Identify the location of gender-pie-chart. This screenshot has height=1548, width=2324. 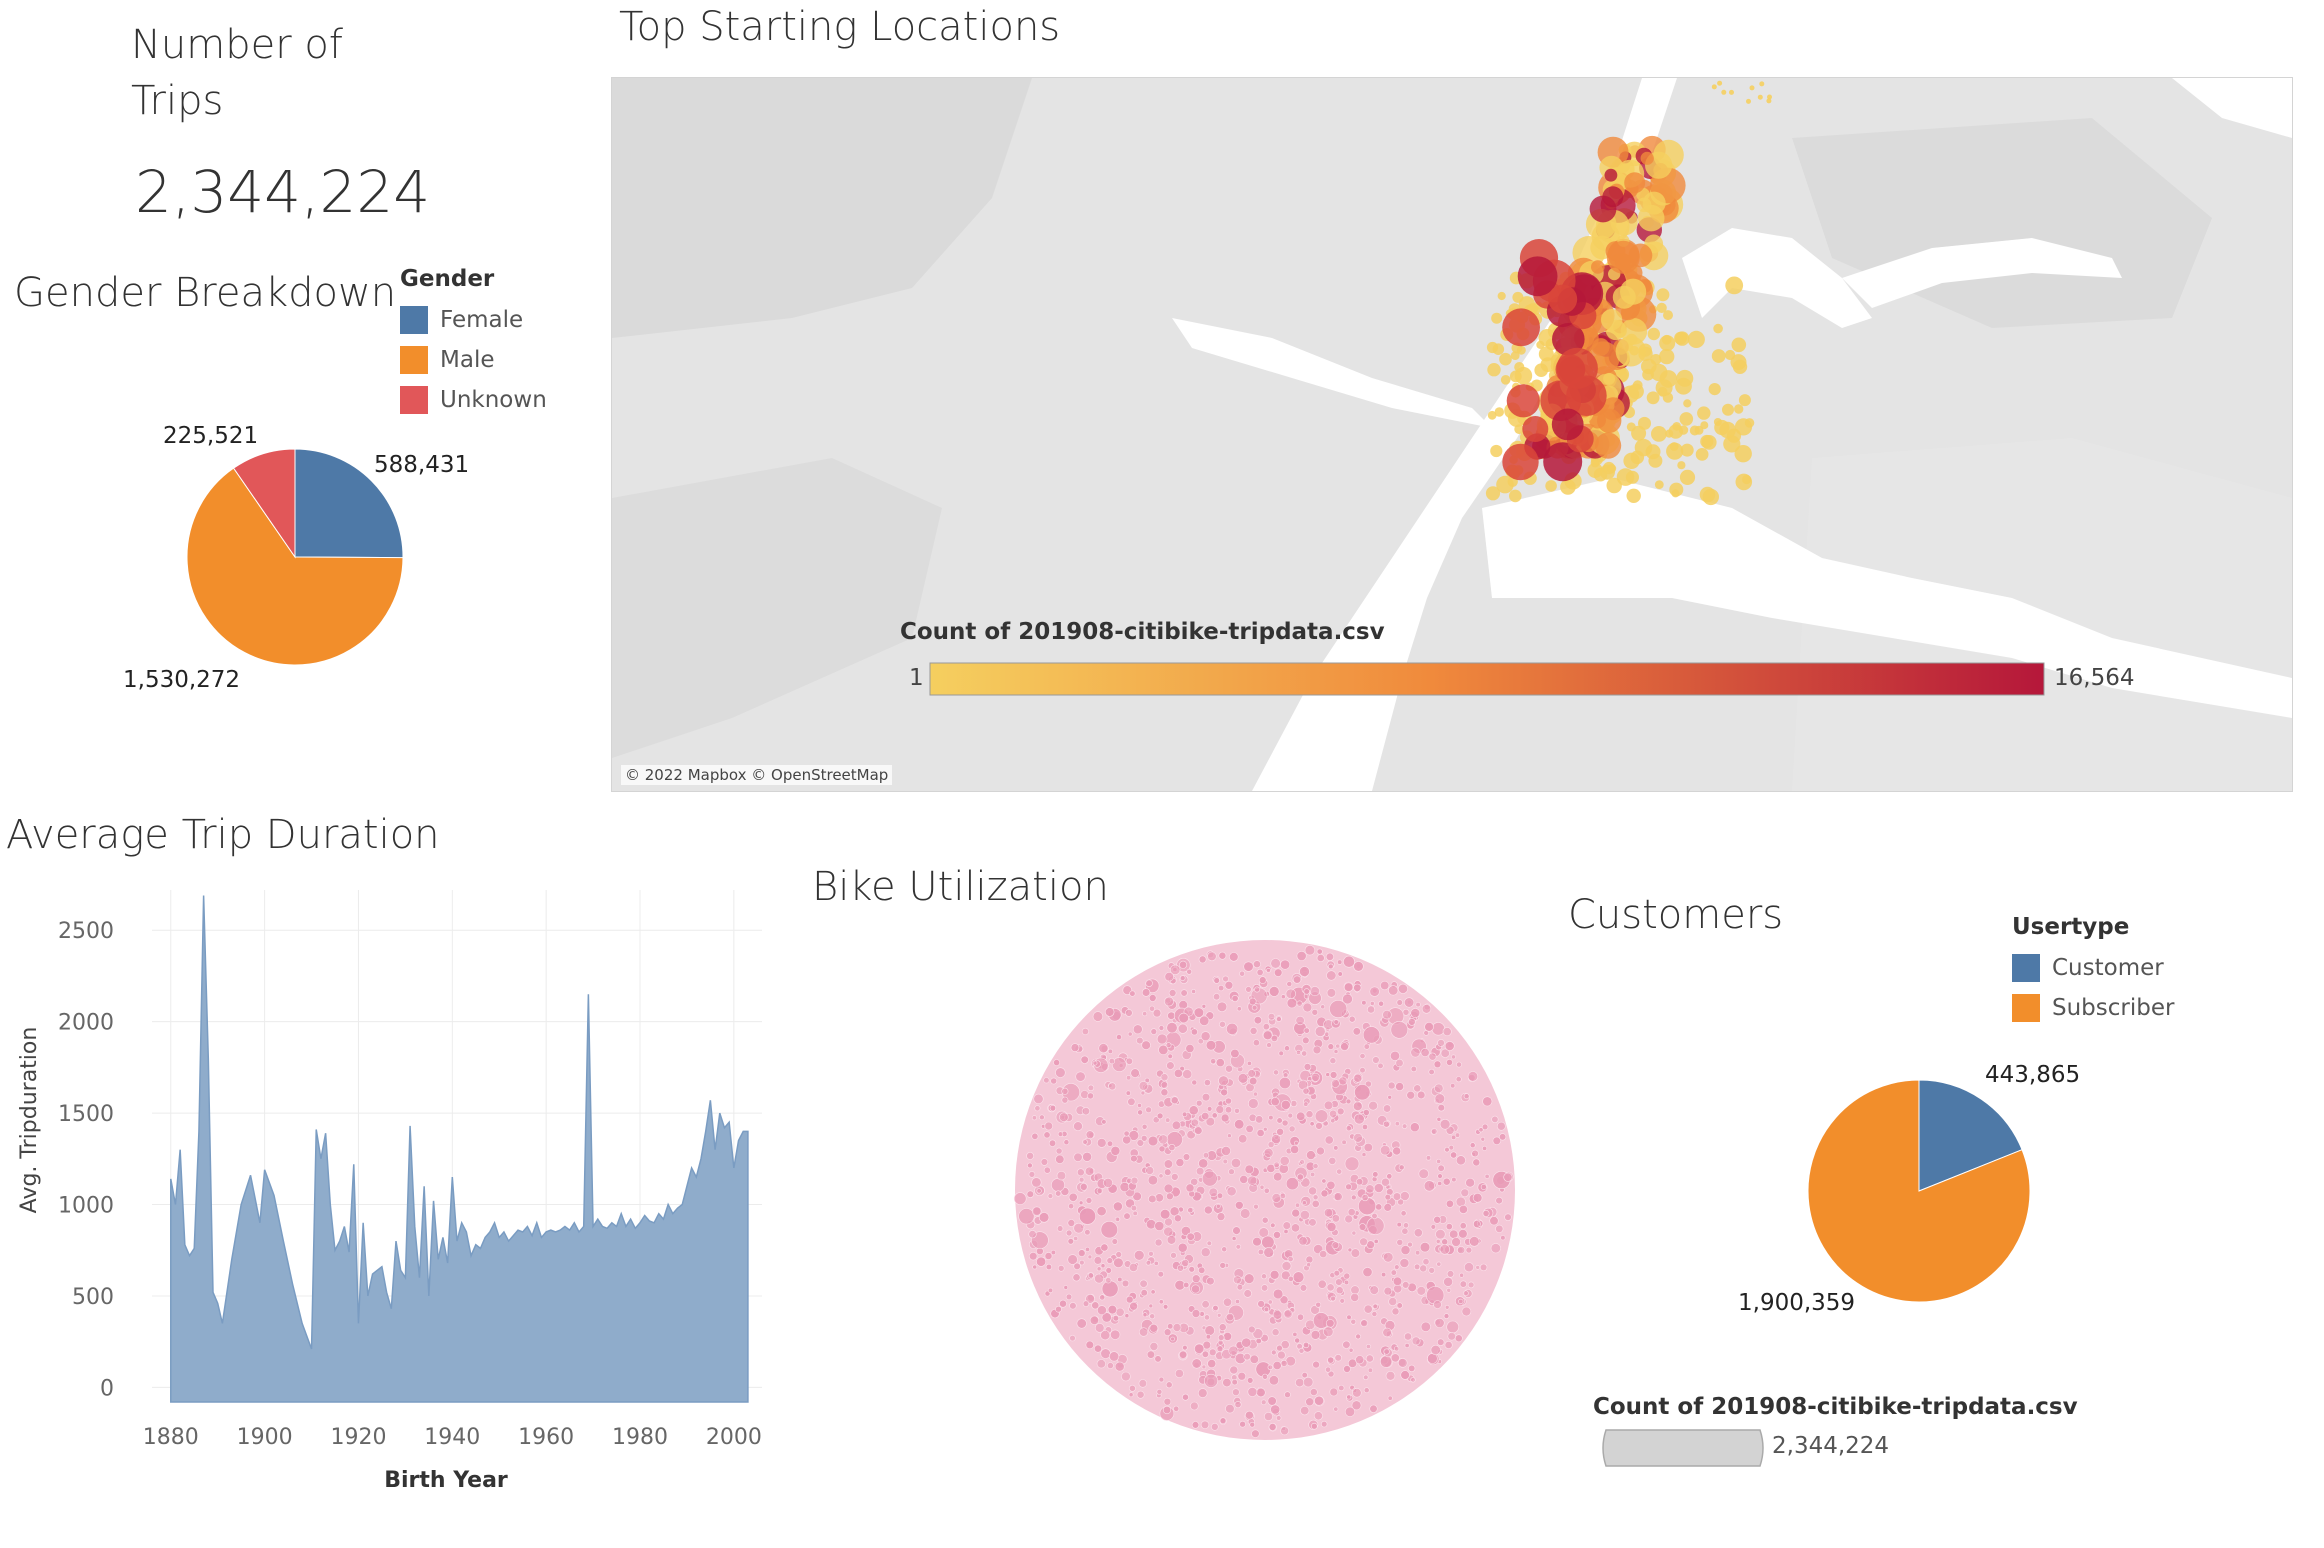
(295, 575).